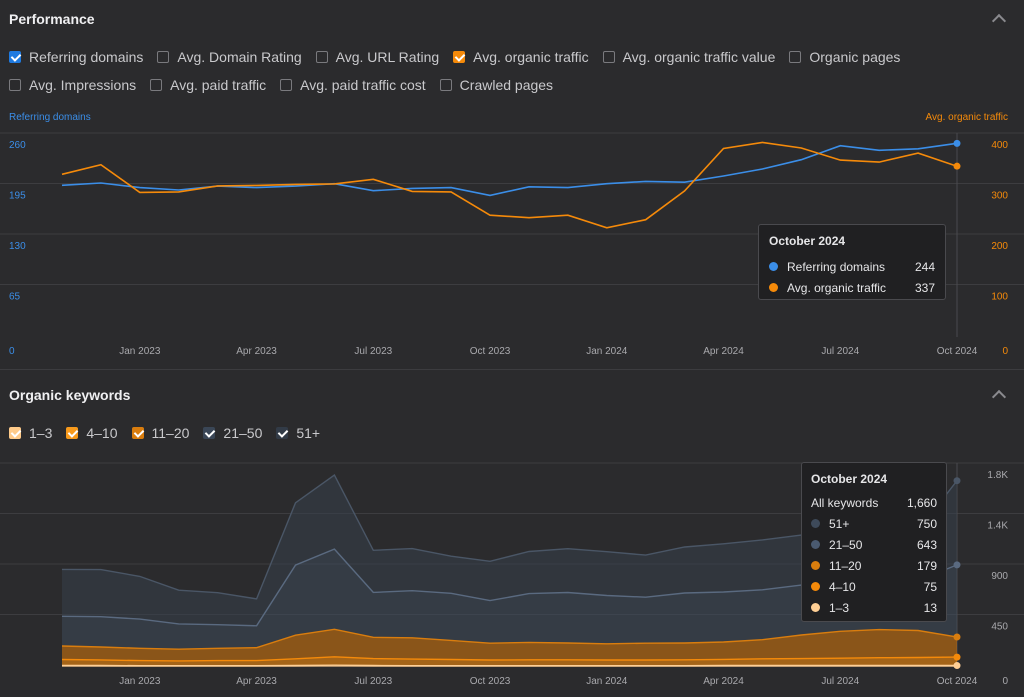 The width and height of the screenshot is (1024, 697). Describe the element at coordinates (160, 433) in the screenshot. I see `position-toggle-2: 11–20` at that location.